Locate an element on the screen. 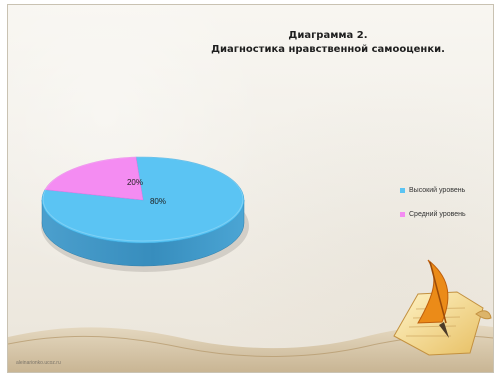 Image resolution: width=497 pixels, height=378 pixels. pie-top-highlight is located at coordinates (143, 199).